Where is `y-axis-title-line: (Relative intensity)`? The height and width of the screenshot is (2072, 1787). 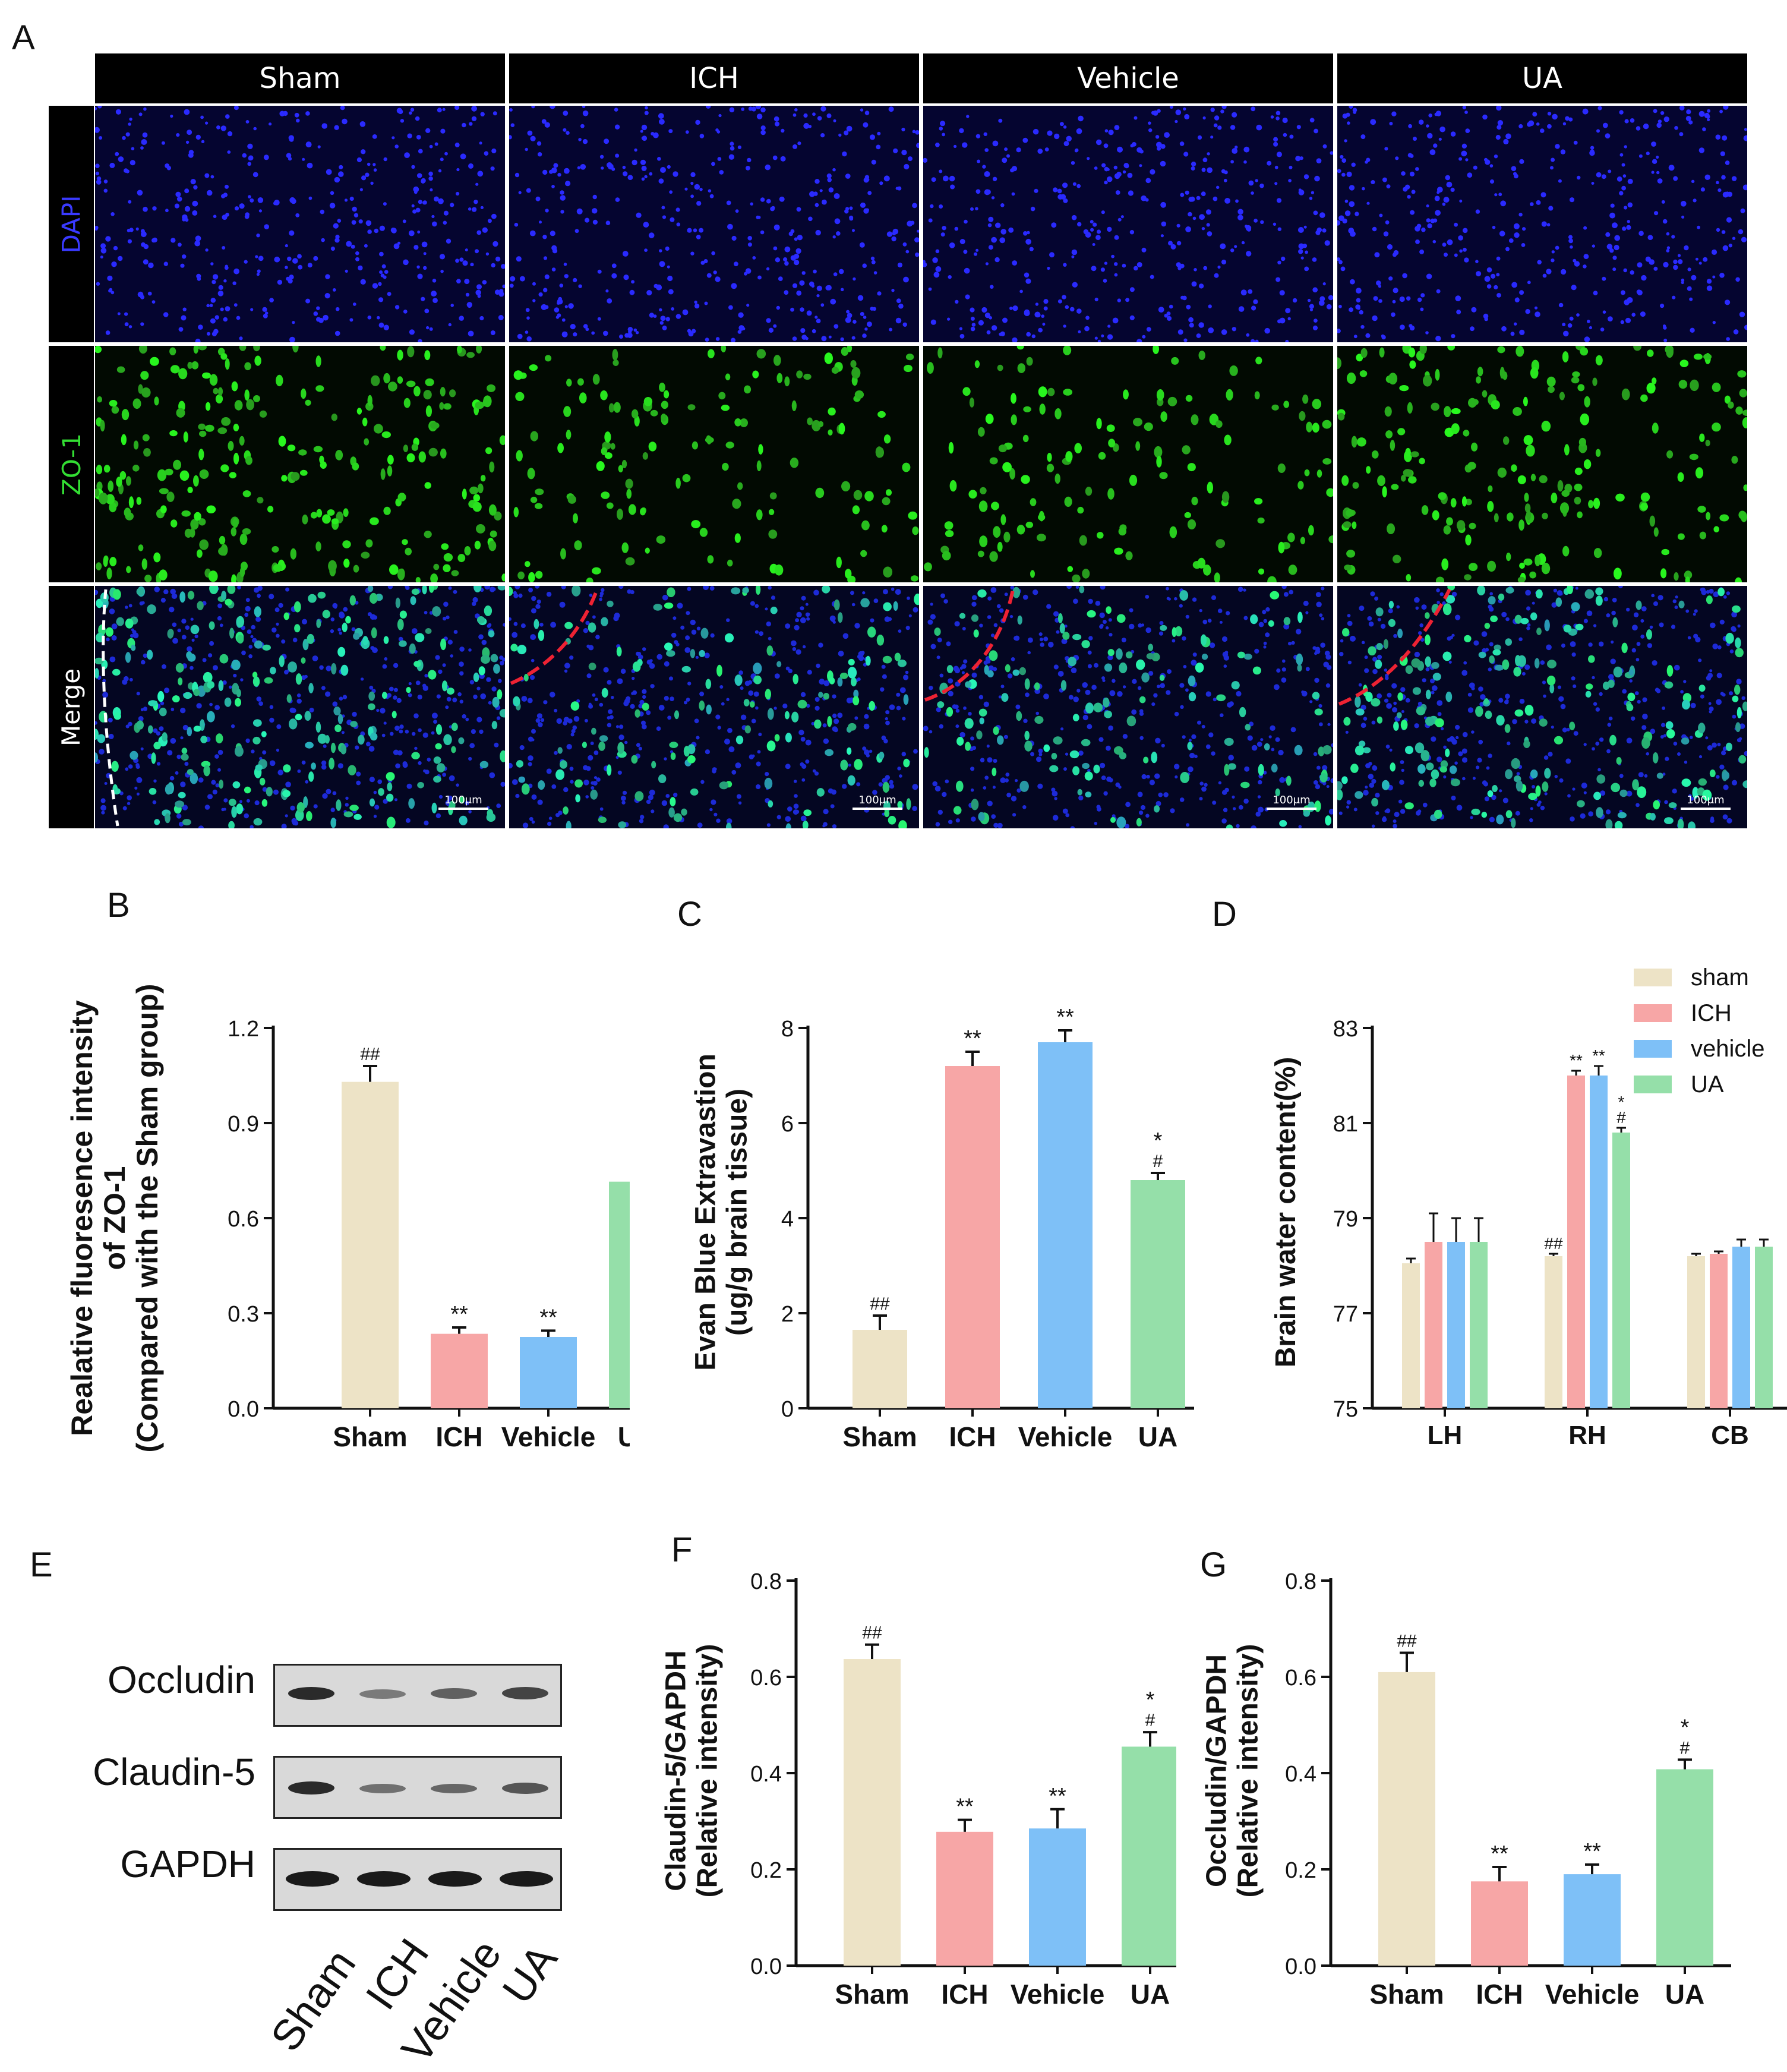
y-axis-title-line: (Relative intensity) is located at coordinates (1248, 1771).